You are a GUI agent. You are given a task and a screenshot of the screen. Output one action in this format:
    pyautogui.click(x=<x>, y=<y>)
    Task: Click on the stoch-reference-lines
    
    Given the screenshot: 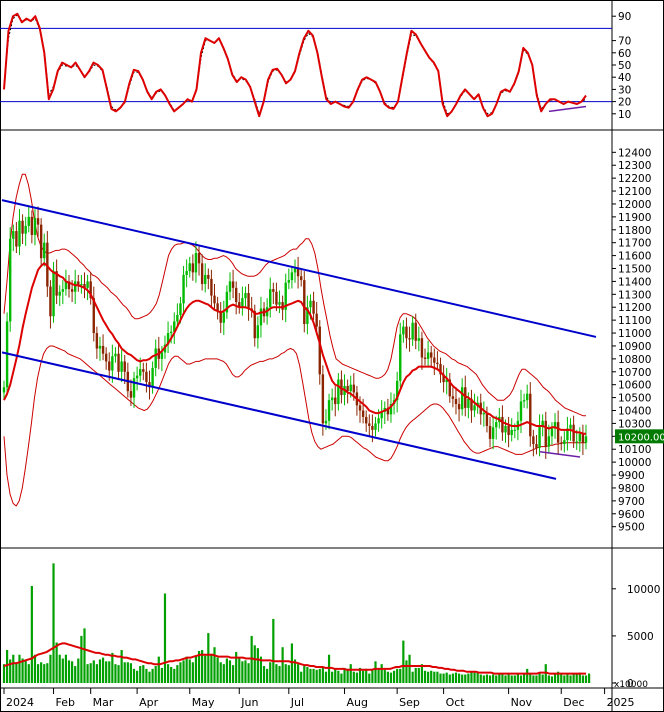 What is the action you would take?
    pyautogui.click(x=306, y=65)
    